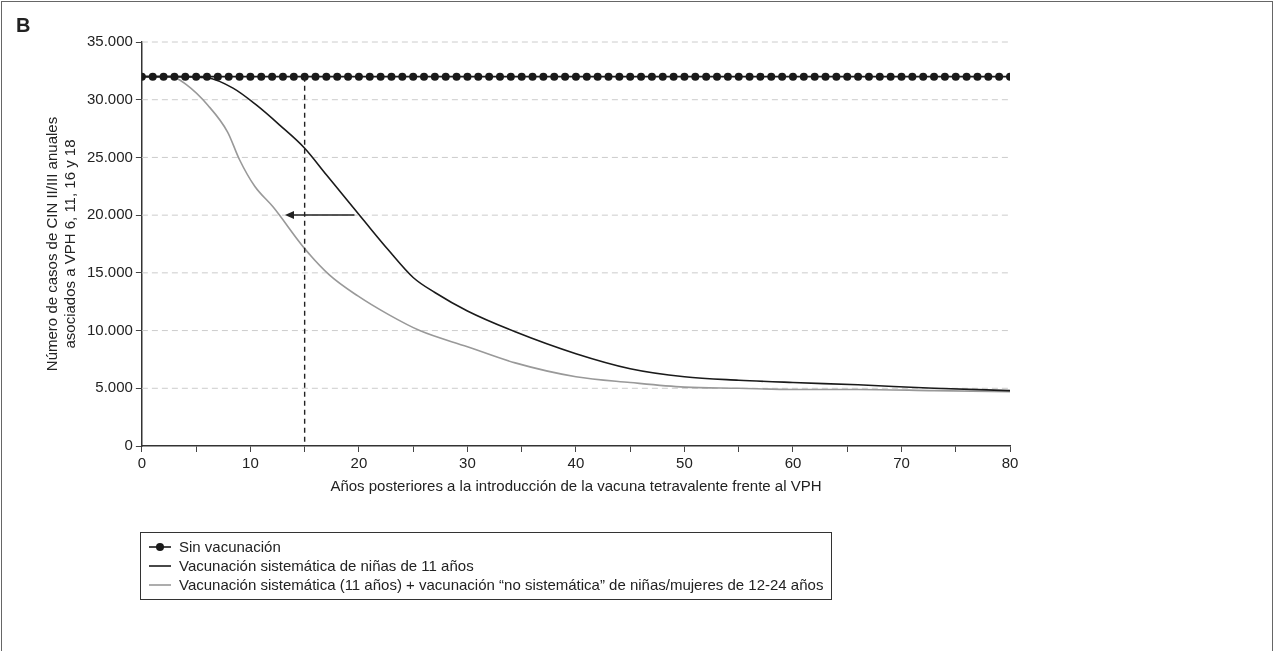  I want to click on x-tick-label: 20, so click(359, 463).